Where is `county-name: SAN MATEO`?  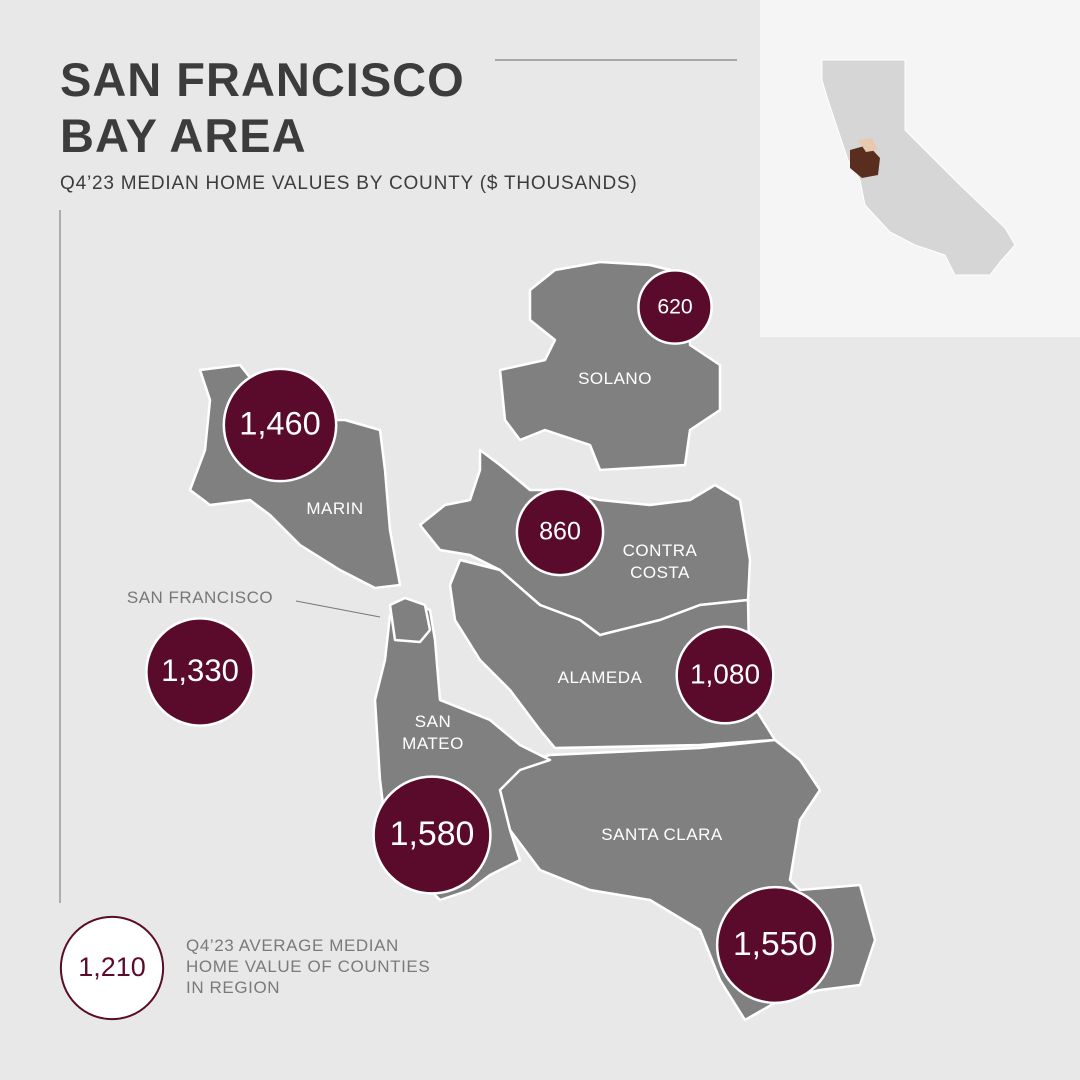
county-name: SAN MATEO is located at coordinates (433, 732).